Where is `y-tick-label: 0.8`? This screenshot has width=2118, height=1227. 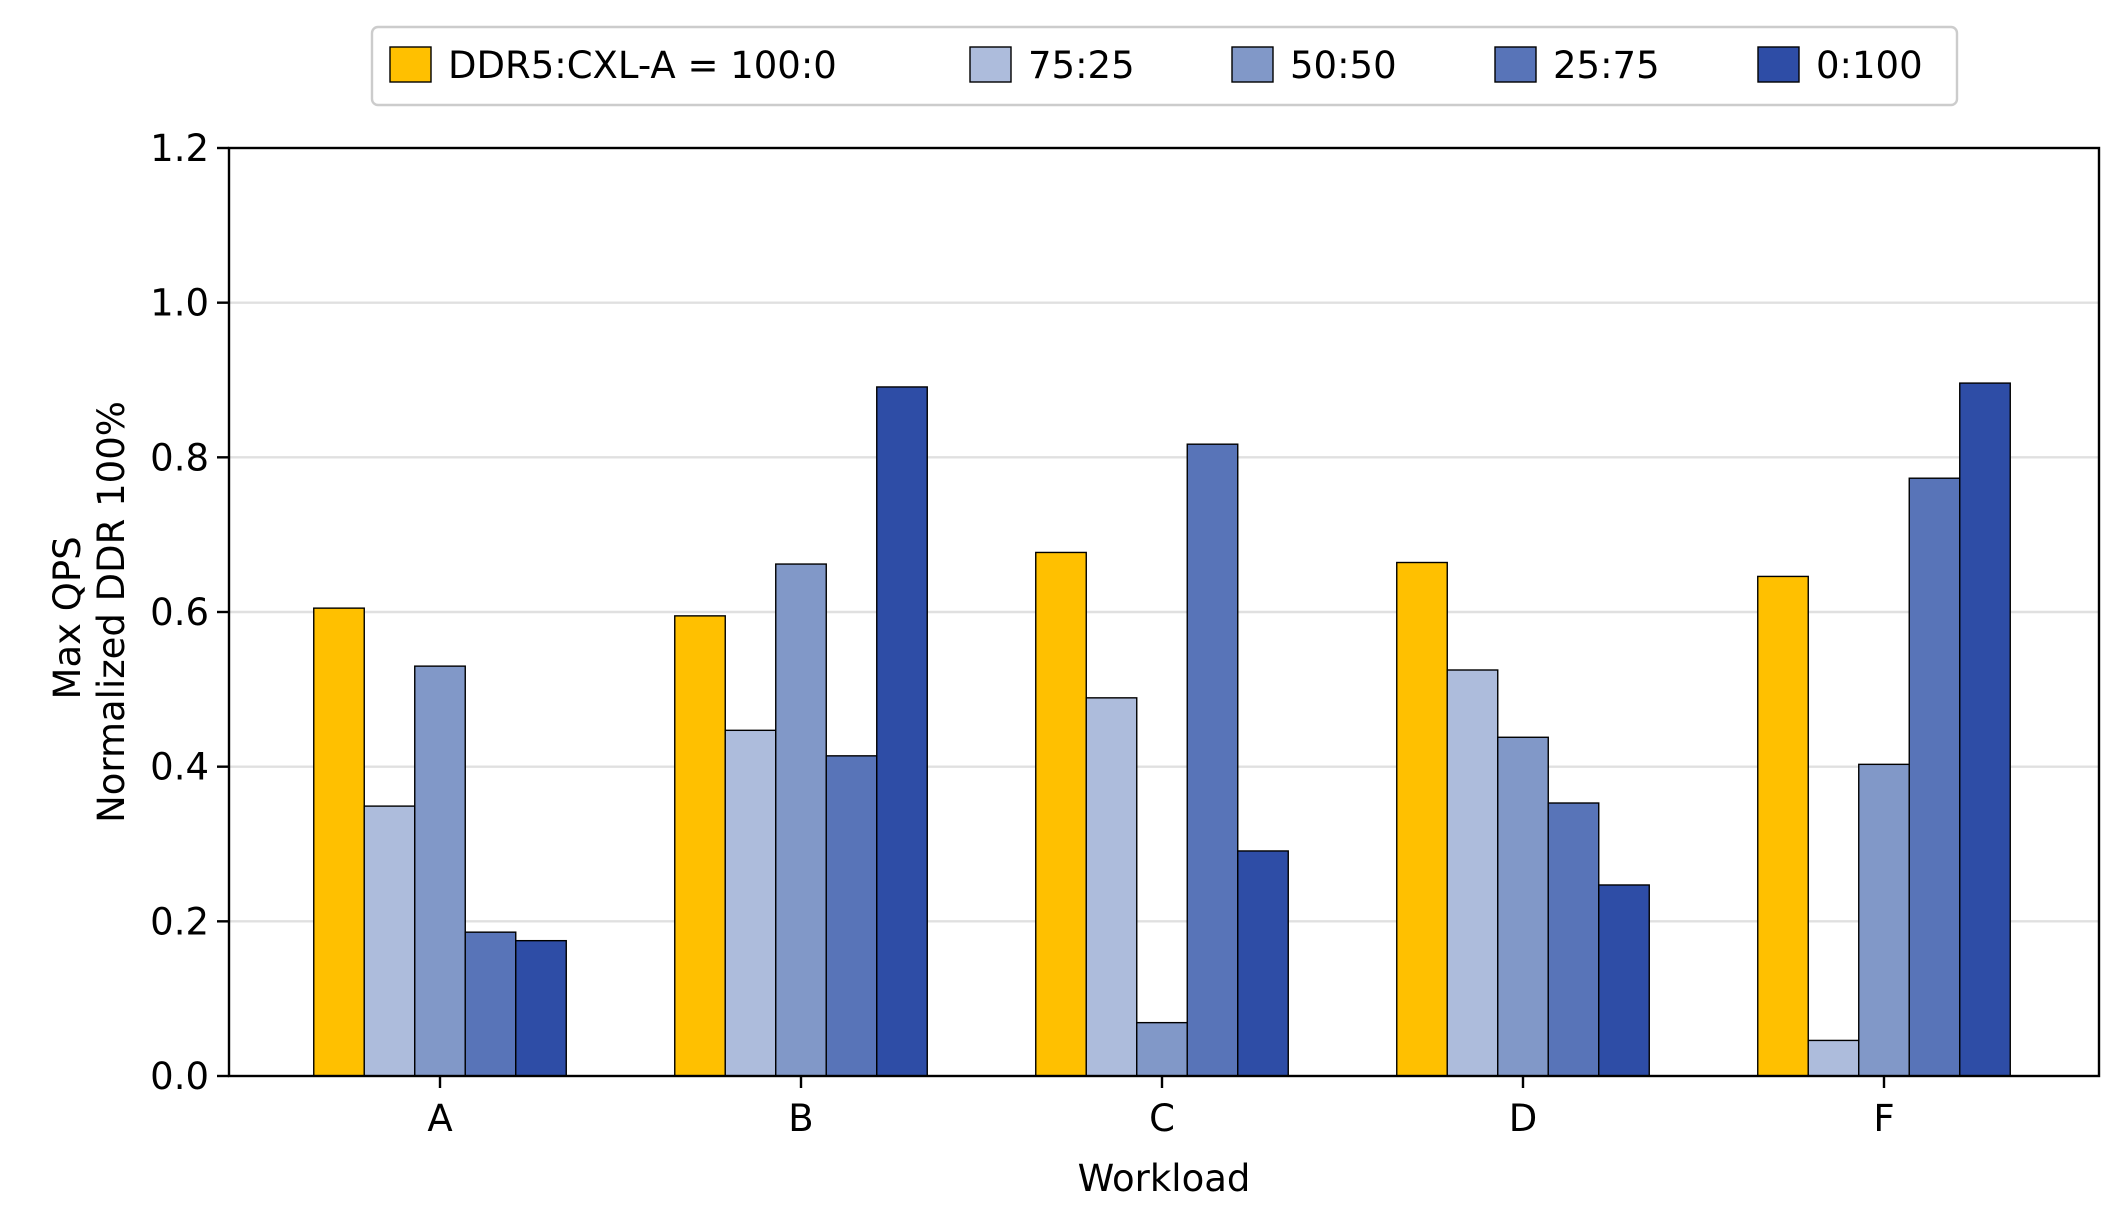
y-tick-label: 0.8 is located at coordinates (179, 457).